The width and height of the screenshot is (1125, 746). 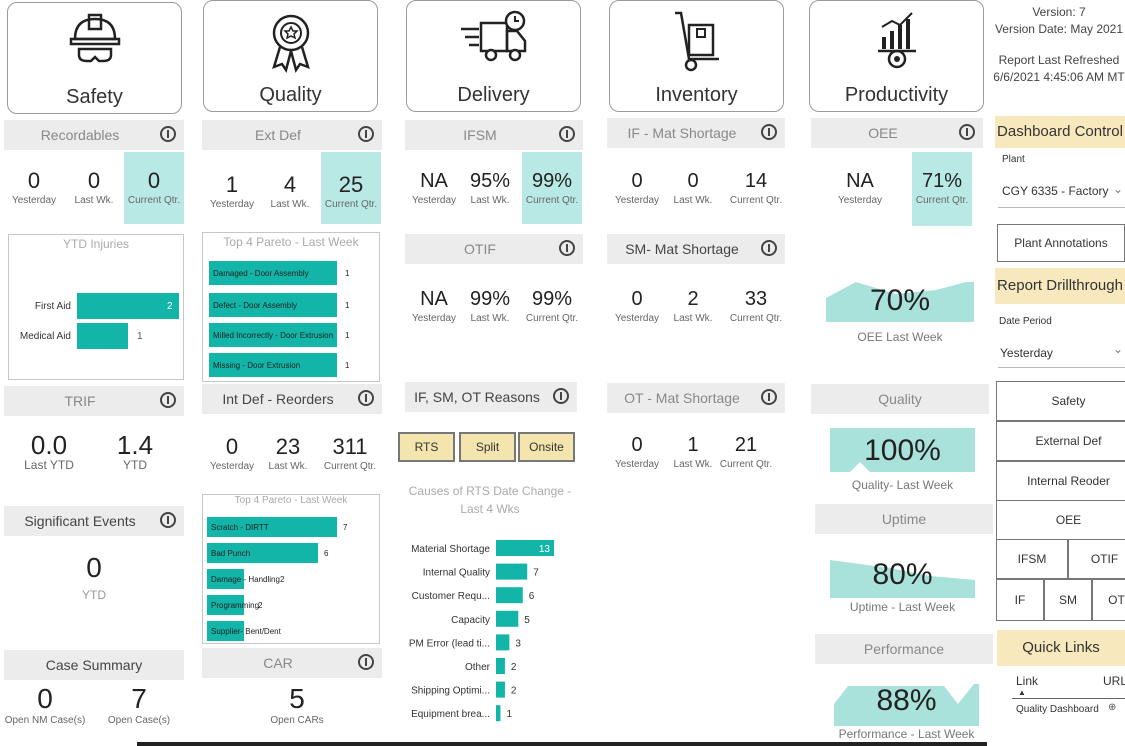 What do you see at coordinates (232, 191) in the screenshot?
I see `kpi-yesterday: 1 Yesterday` at bounding box center [232, 191].